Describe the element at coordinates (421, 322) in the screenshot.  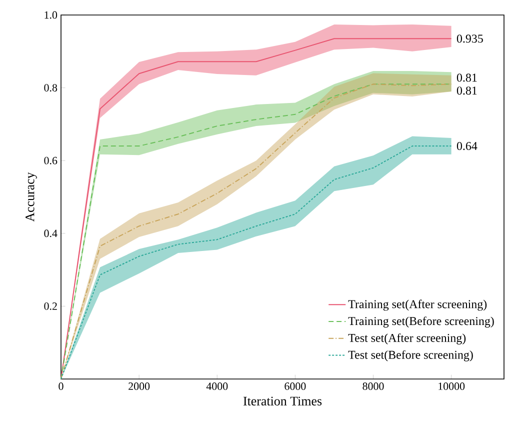
I see `legend-label: Training set(Before screening)` at that location.